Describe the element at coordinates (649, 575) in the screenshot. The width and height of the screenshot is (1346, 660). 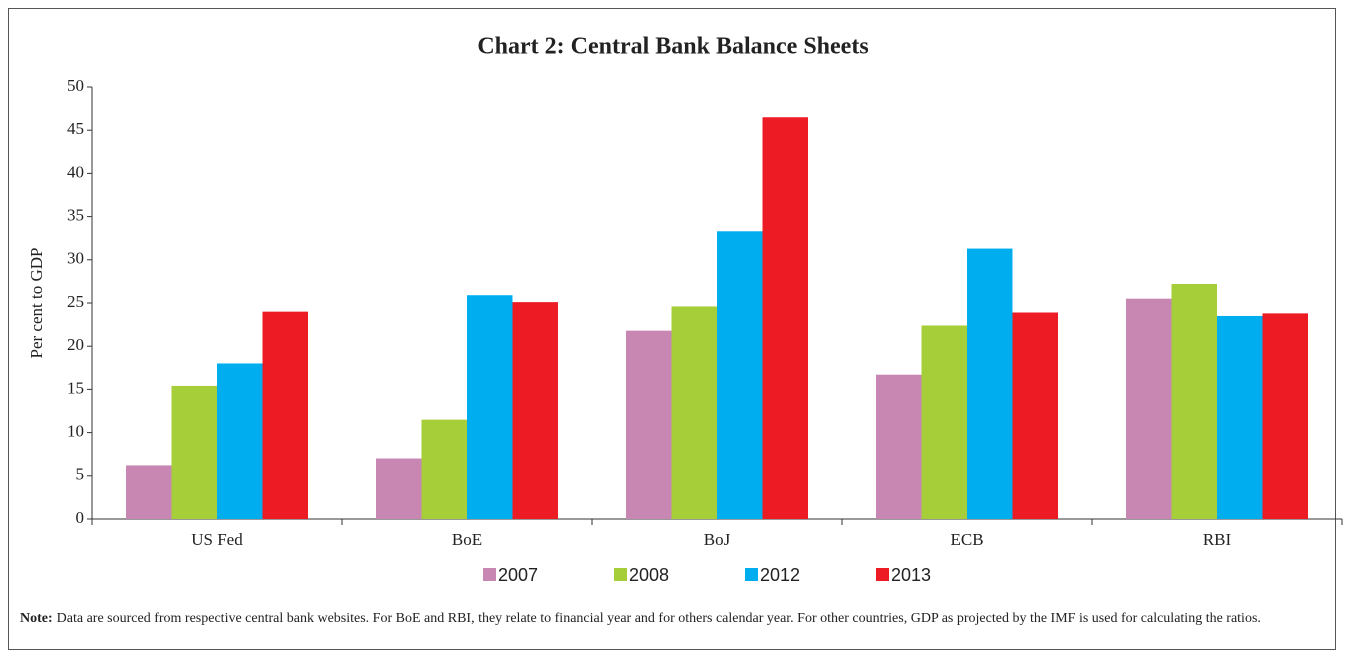
I see `legend-label: 2008` at that location.